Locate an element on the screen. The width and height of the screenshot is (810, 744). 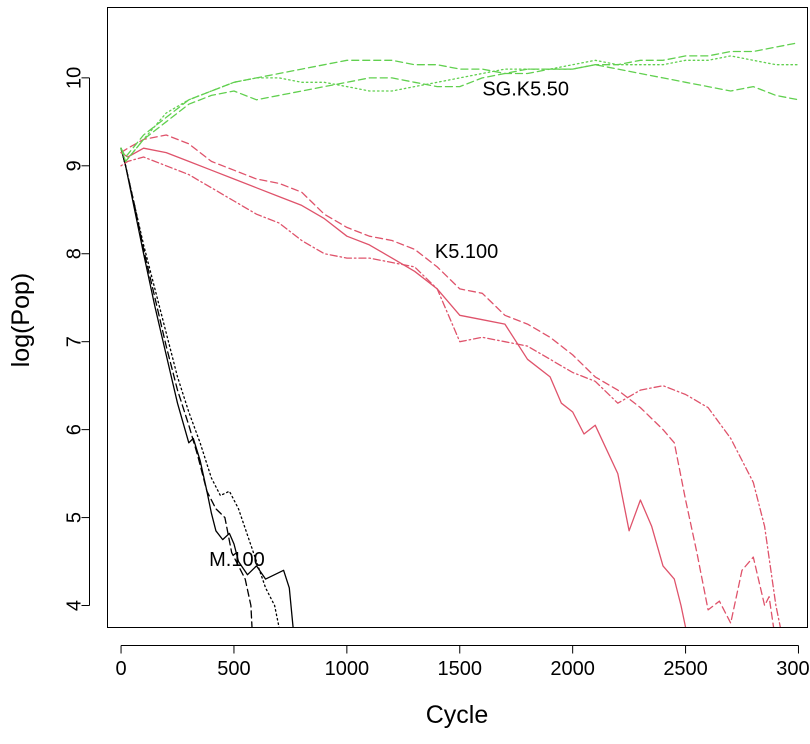
y-tick-label: 7 is located at coordinates (74, 341).